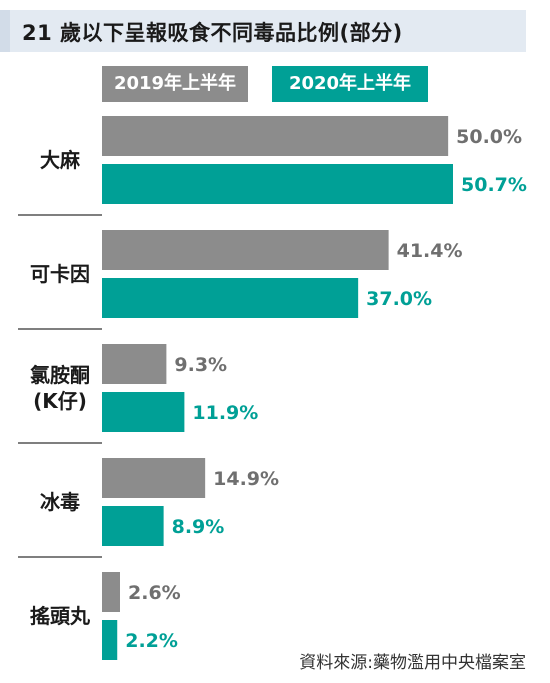 This screenshot has height=683, width=550. What do you see at coordinates (412, 663) in the screenshot?
I see `source-note: 資料來源:藥物濫用中央檔案室` at bounding box center [412, 663].